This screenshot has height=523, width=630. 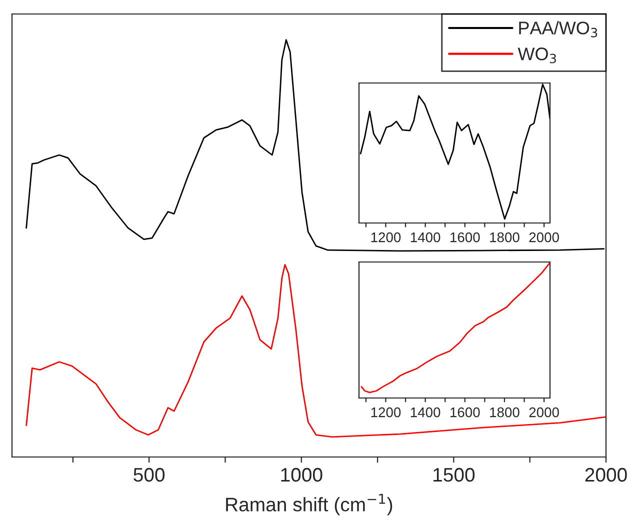 I want to click on x-tick-label: 500, so click(x=149, y=475).